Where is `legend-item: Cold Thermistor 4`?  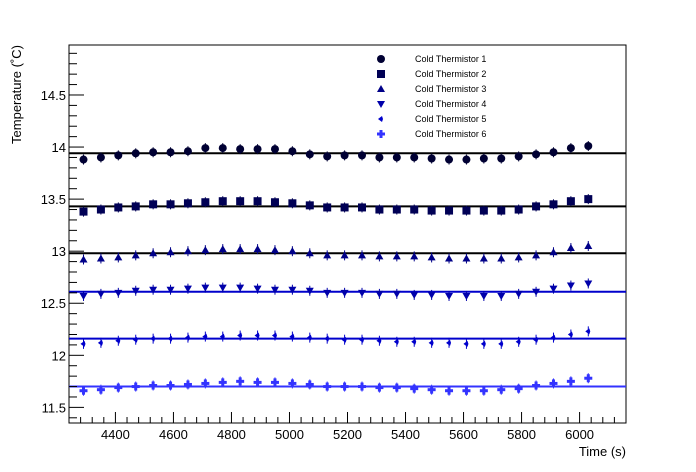 legend-item: Cold Thermistor 4 is located at coordinates (431, 104).